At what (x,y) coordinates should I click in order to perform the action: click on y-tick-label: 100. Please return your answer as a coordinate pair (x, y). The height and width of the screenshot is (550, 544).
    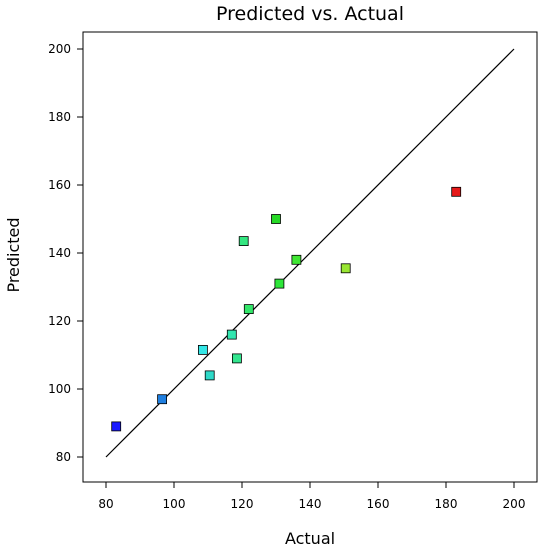
    Looking at the image, I should click on (59, 389).